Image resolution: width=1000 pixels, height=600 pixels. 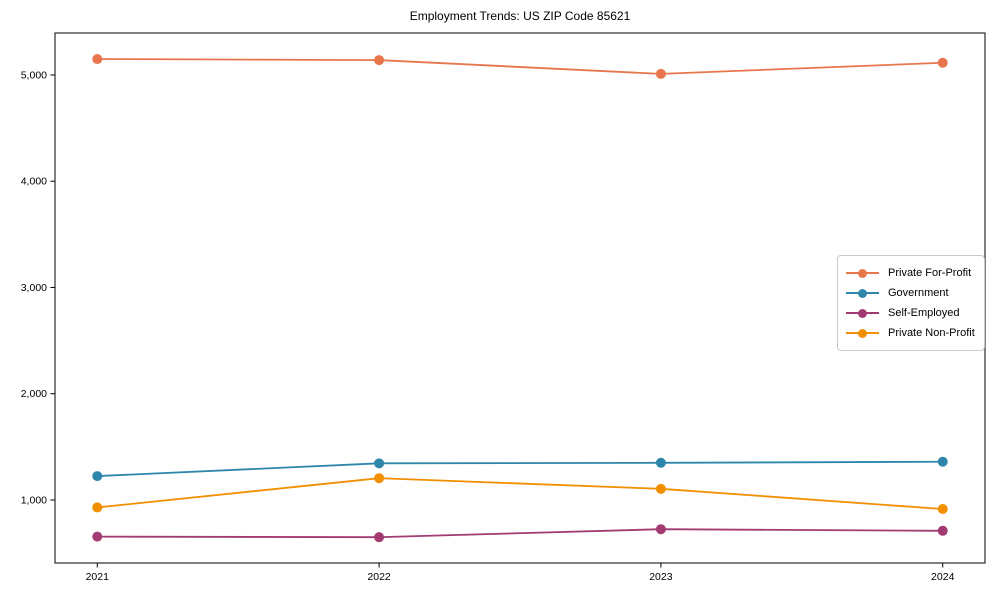 What do you see at coordinates (34, 75) in the screenshot?
I see `y-tick-label: 5,000` at bounding box center [34, 75].